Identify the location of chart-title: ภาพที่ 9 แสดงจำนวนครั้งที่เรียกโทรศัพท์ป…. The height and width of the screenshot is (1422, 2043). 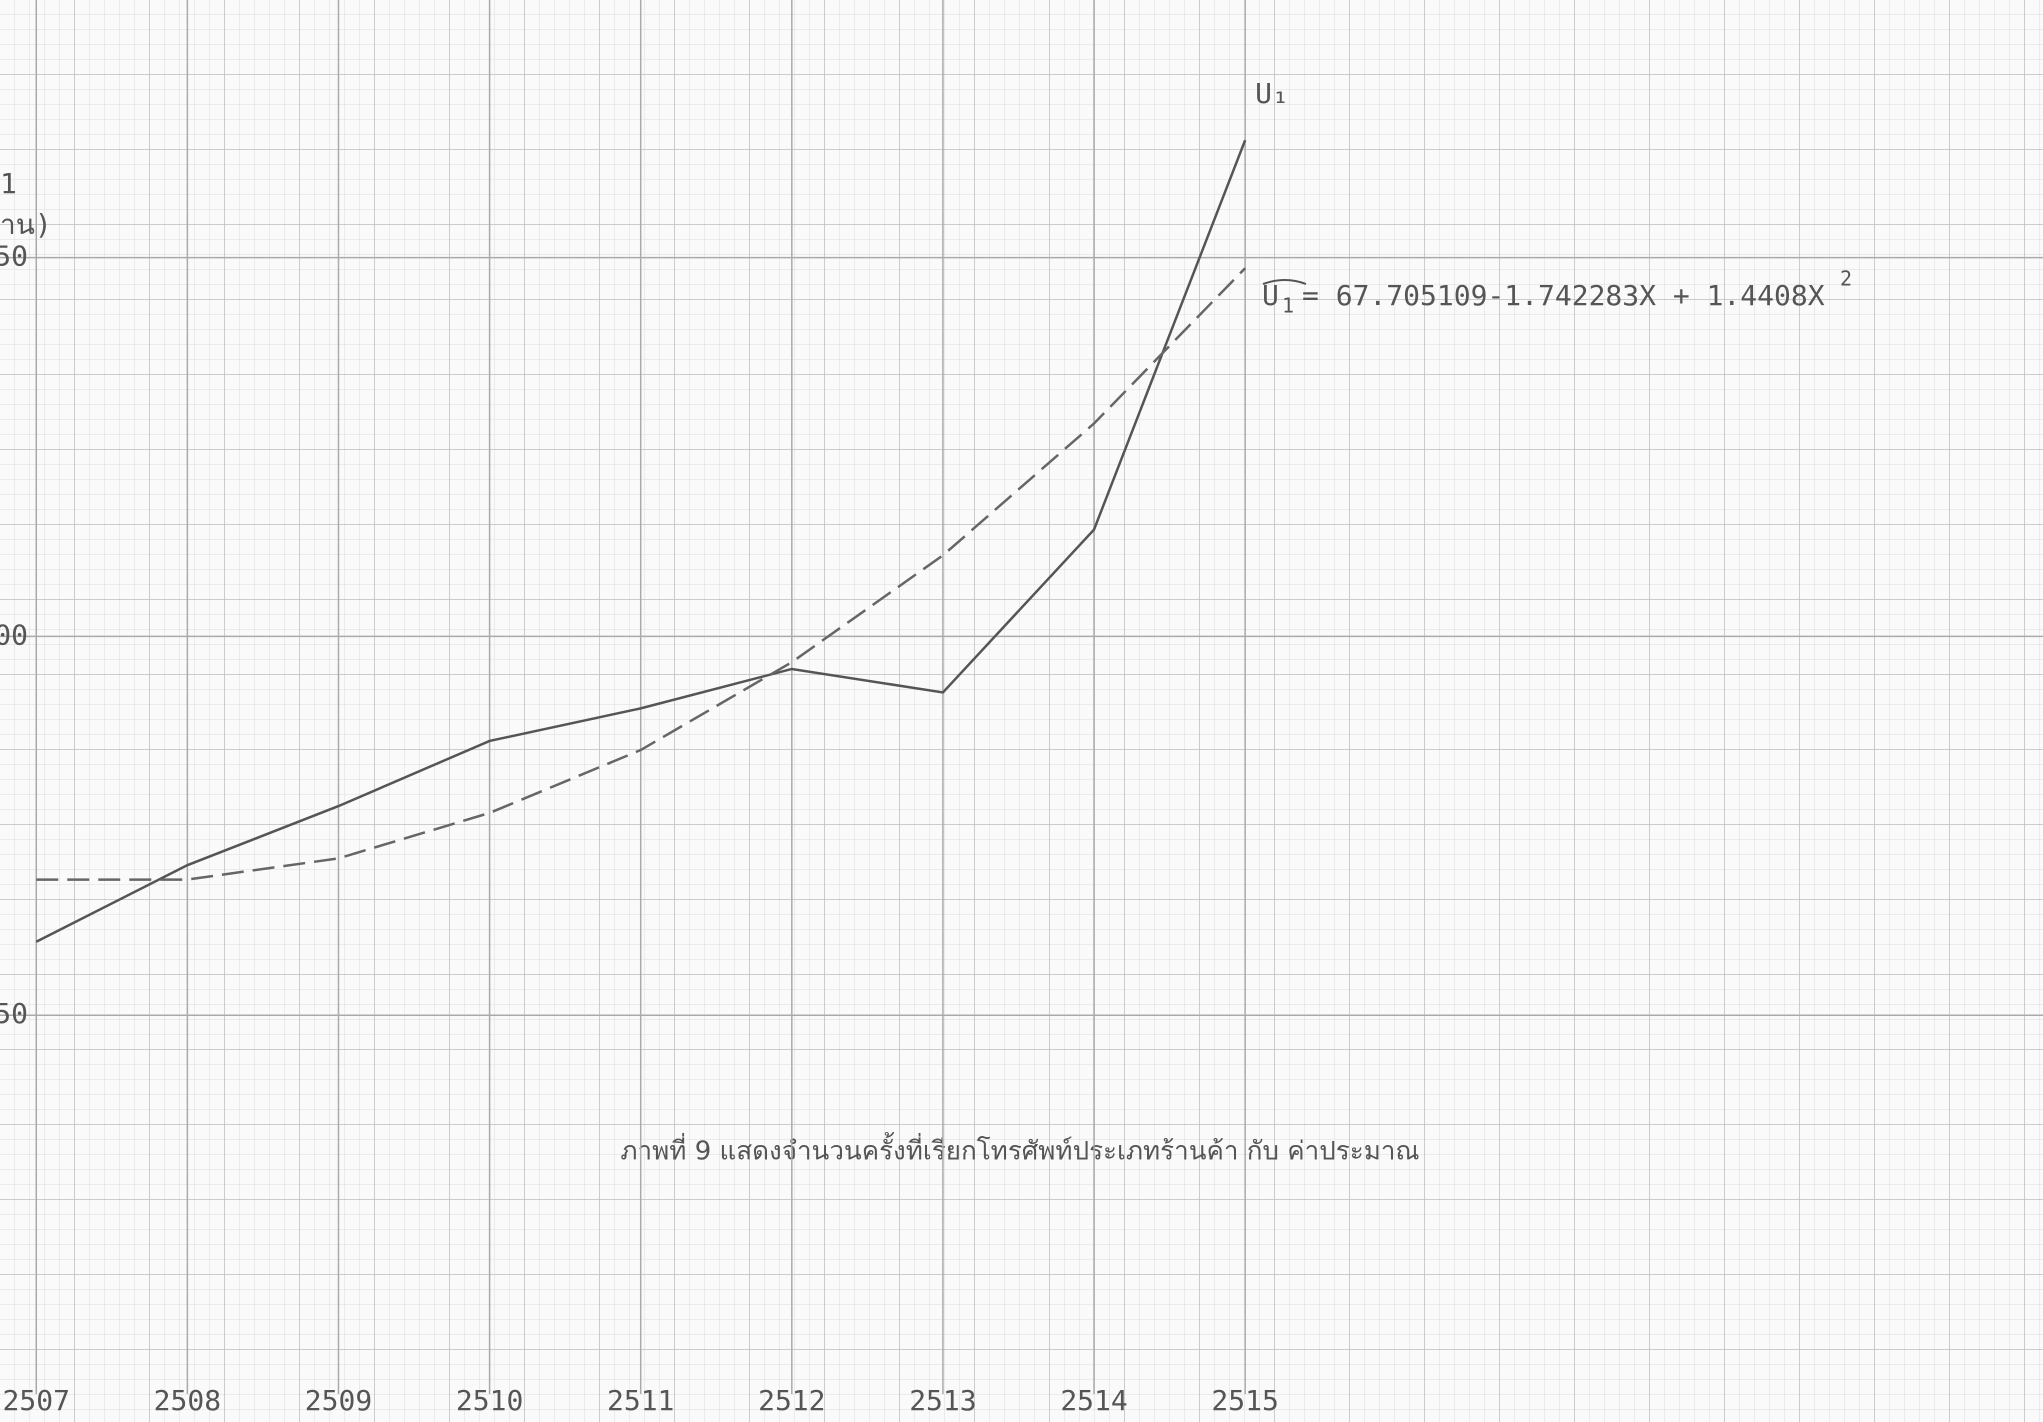
(1019, 1149).